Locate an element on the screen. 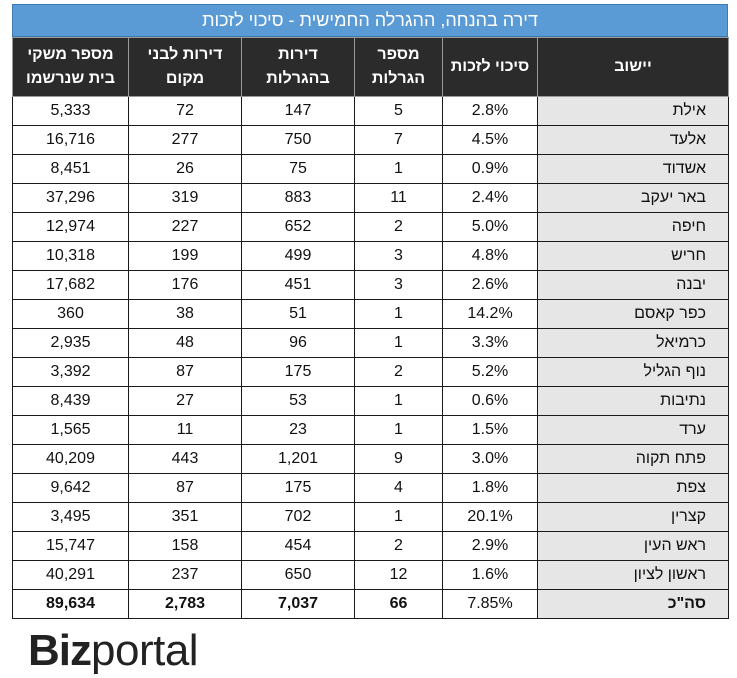 The image size is (737, 678). cell-city: ראשון לציון is located at coordinates (633, 575).